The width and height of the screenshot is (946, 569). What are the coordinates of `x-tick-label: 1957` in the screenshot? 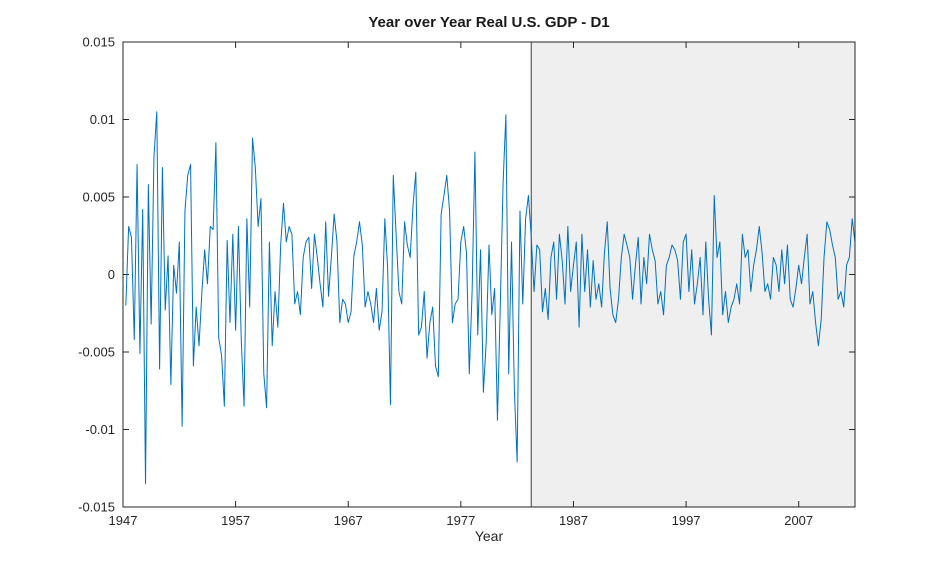 It's located at (235, 520).